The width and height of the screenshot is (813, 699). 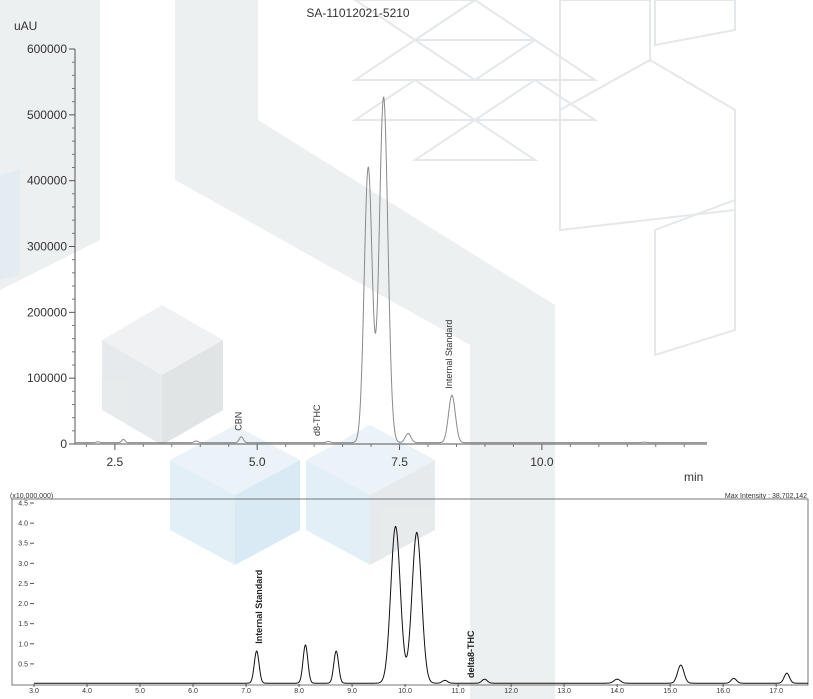 I want to click on y-tick-label: 500000, so click(x=47, y=115).